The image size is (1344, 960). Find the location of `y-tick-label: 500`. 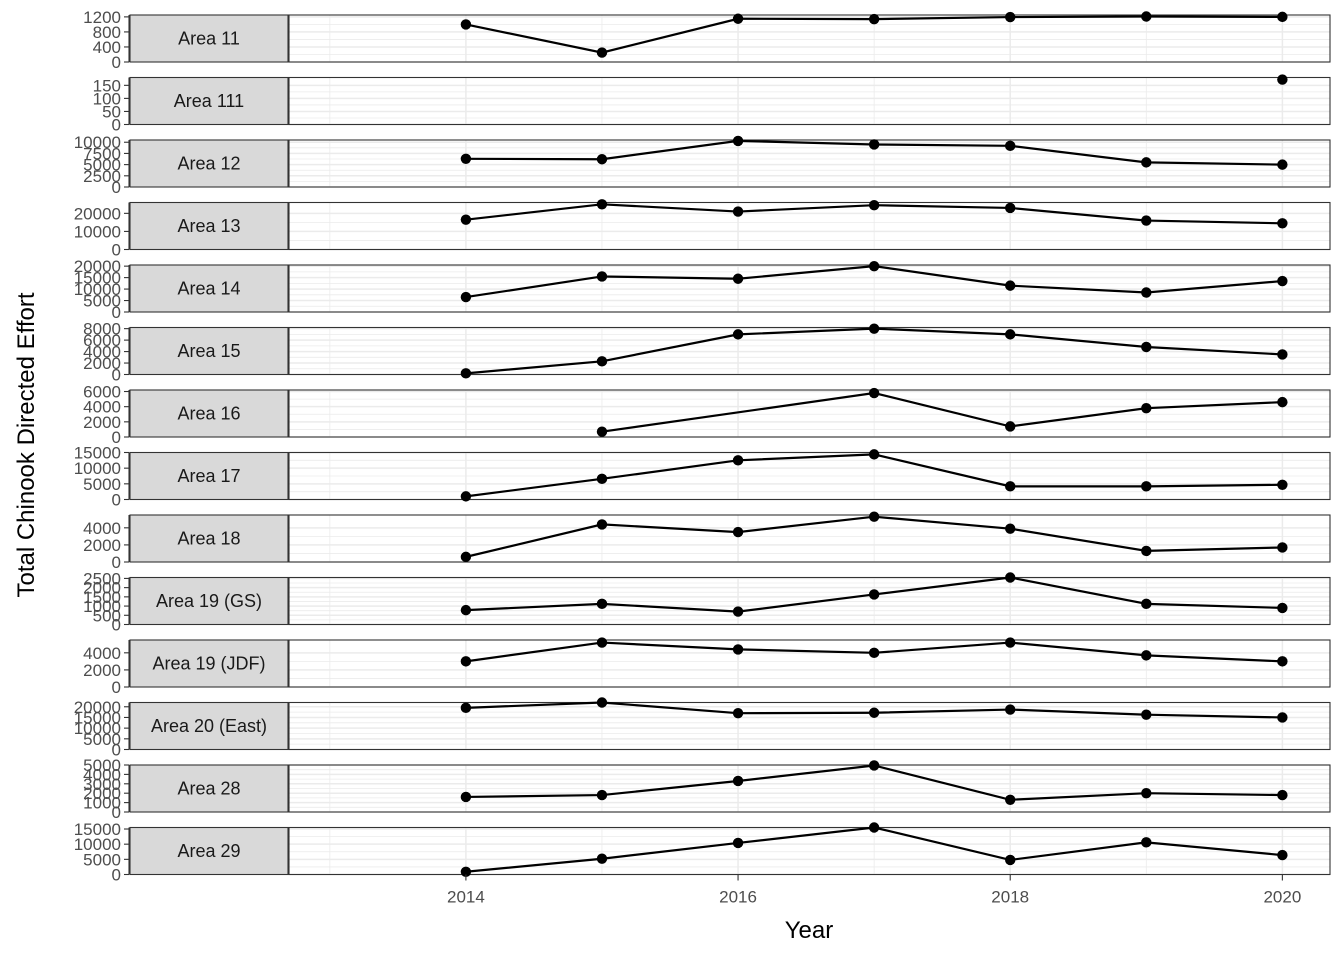

y-tick-label: 500 is located at coordinates (107, 615).